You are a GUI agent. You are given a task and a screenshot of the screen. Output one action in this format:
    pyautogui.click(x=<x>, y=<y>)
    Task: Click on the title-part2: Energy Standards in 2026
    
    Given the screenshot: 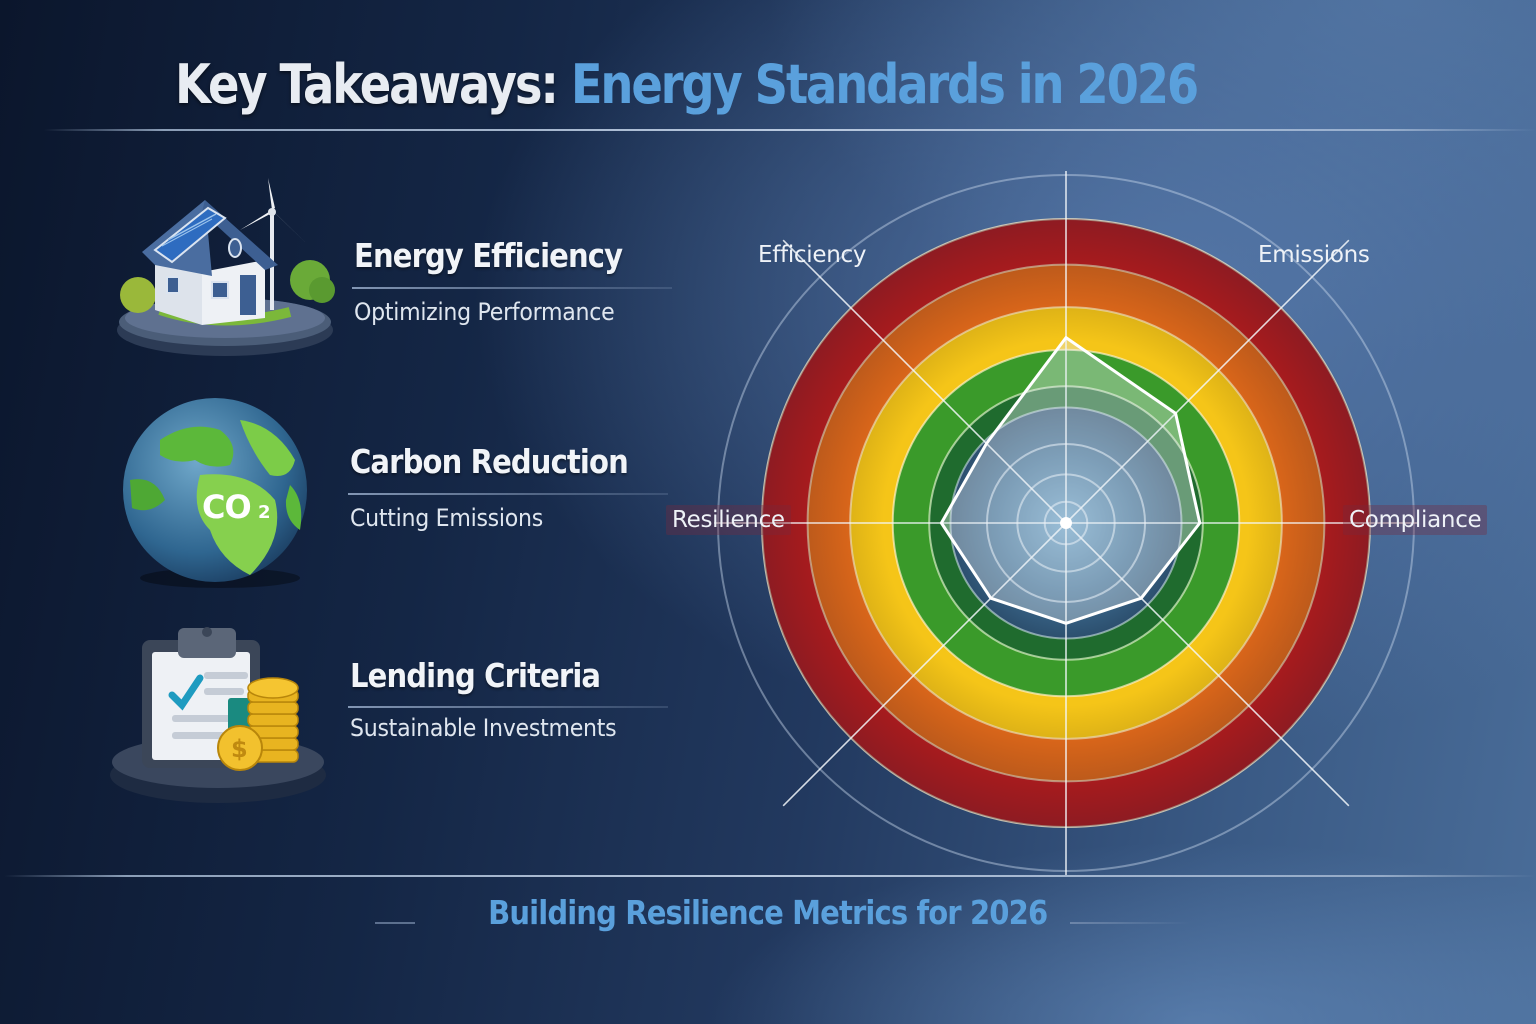 What is the action you would take?
    pyautogui.click(x=884, y=84)
    